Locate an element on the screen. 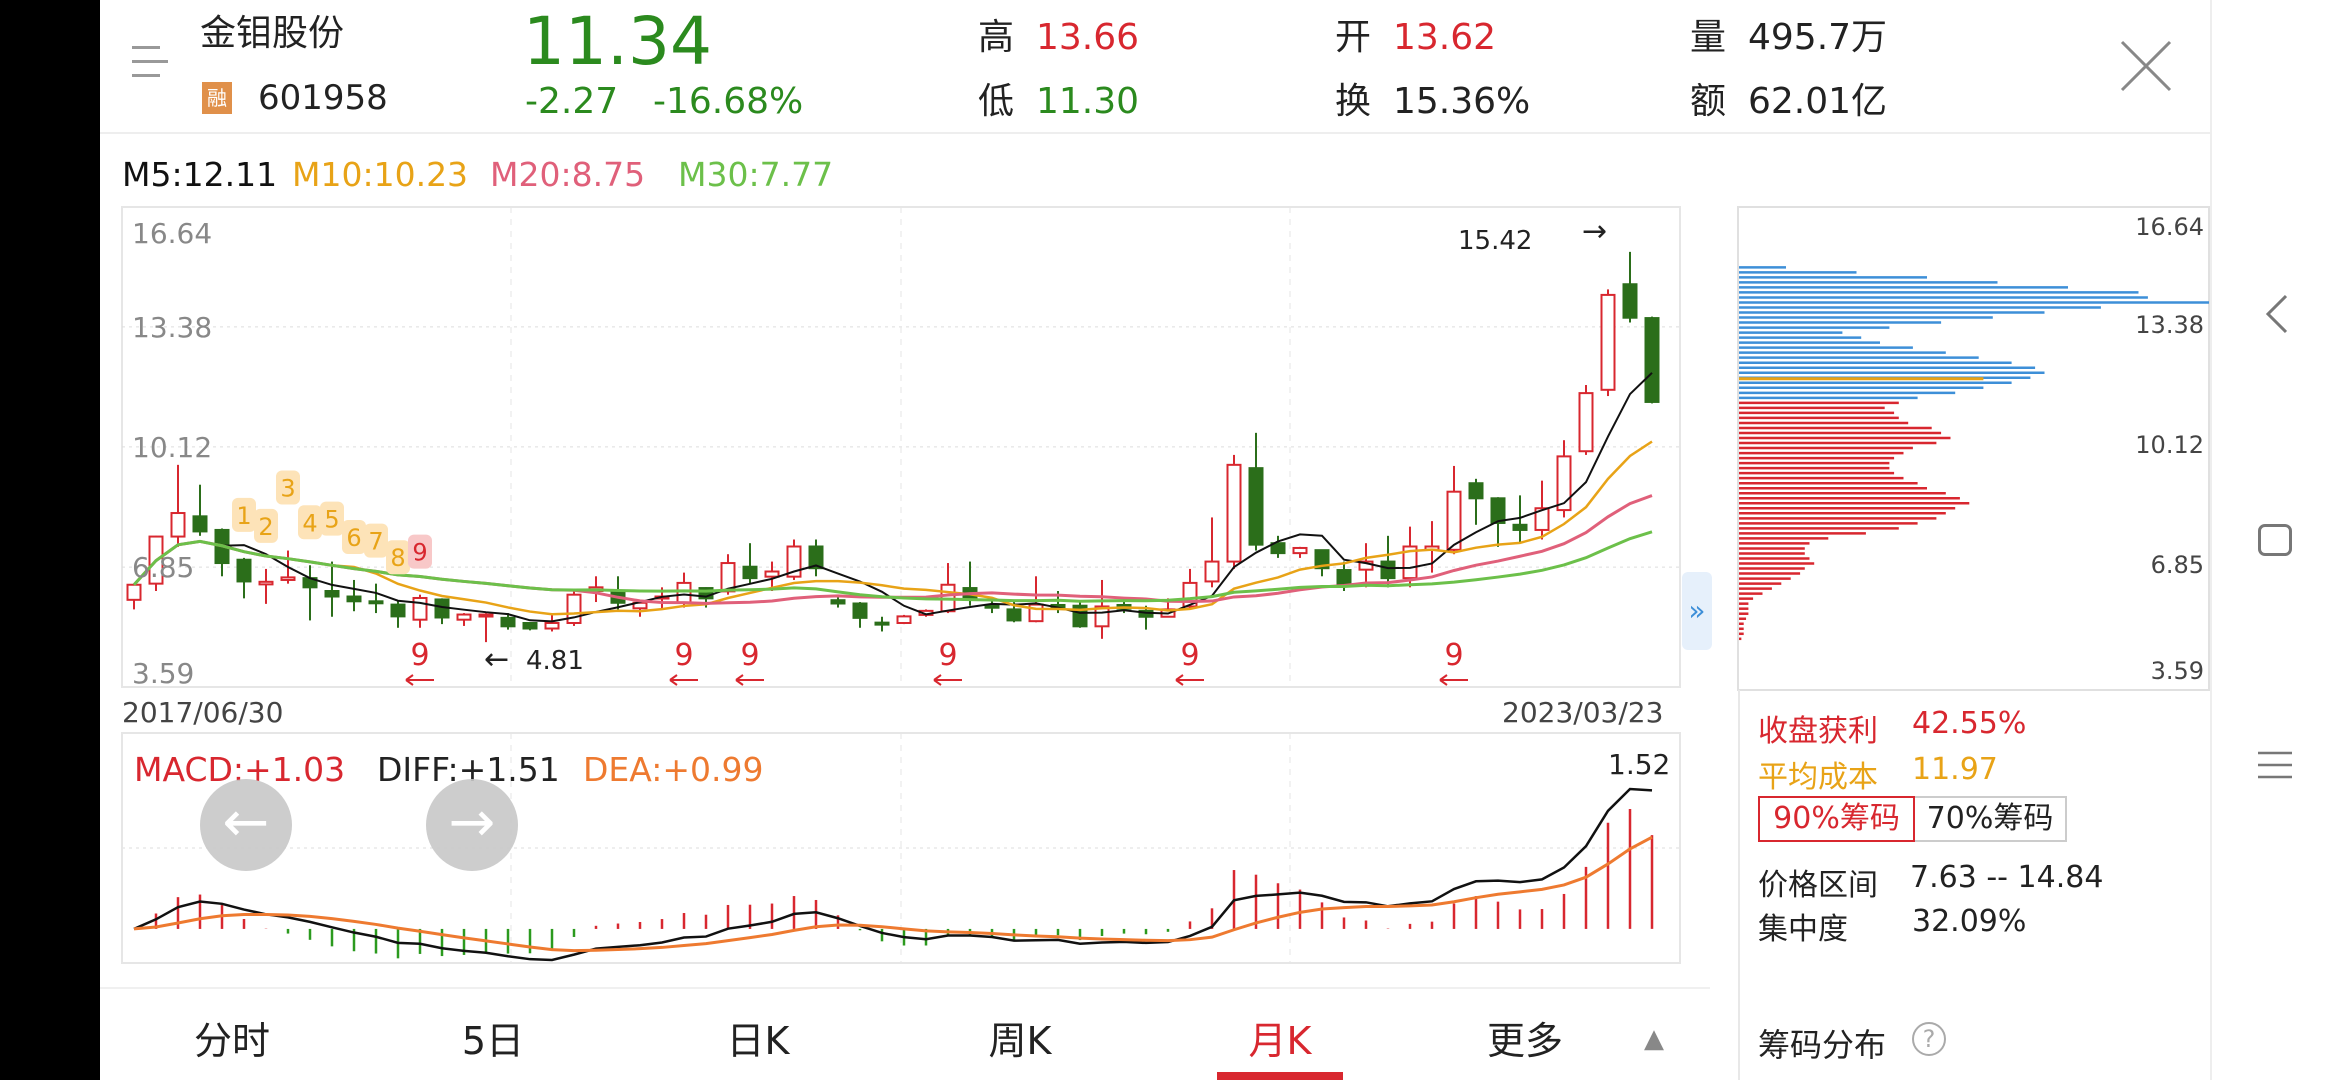 The image size is (2340, 1080). tab-1: 5日 is located at coordinates (493, 1041).